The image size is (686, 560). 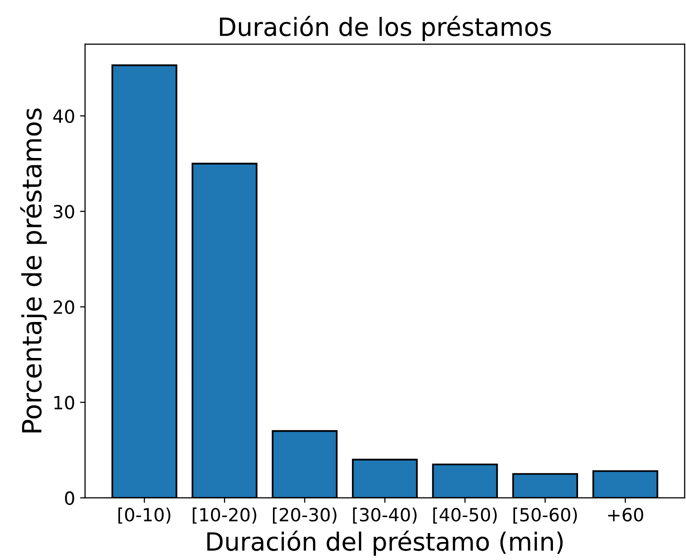 What do you see at coordinates (144, 516) in the screenshot?
I see `x-tick-label: [0-10)` at bounding box center [144, 516].